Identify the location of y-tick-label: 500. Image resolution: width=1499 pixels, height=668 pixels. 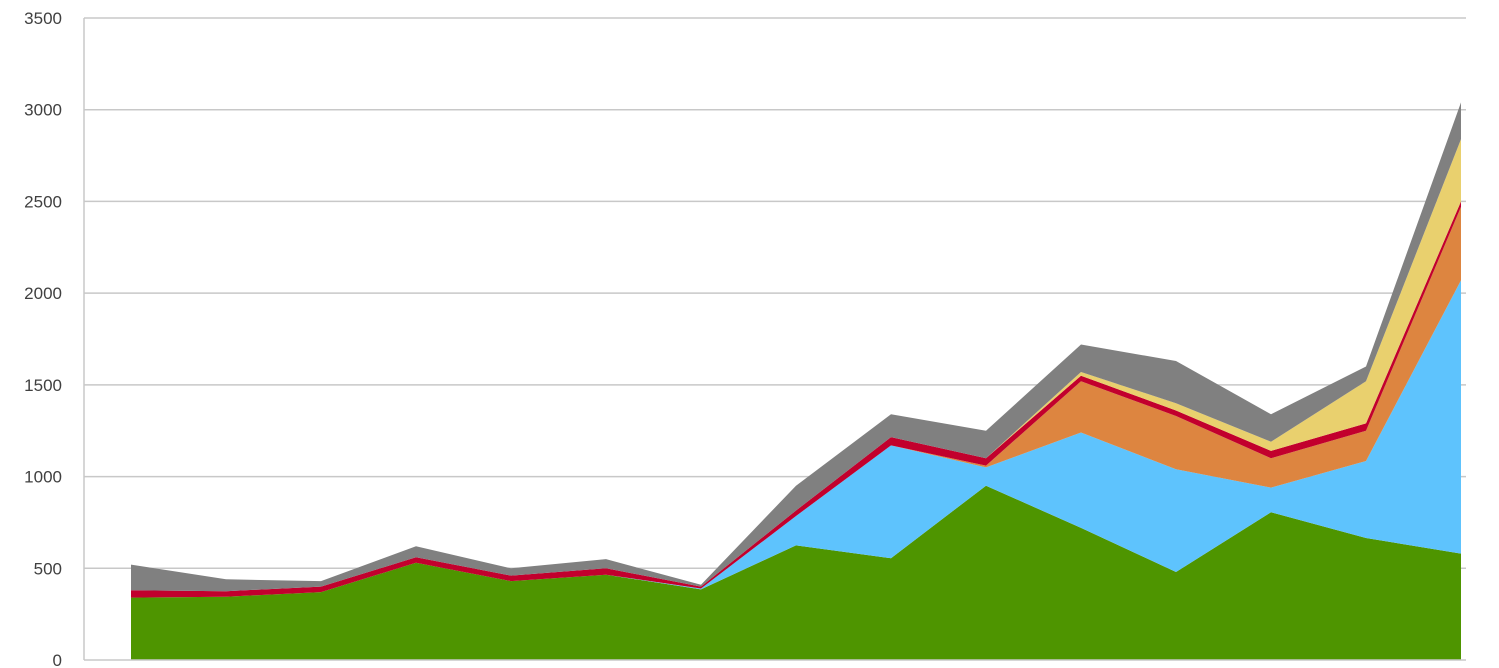
(48, 568).